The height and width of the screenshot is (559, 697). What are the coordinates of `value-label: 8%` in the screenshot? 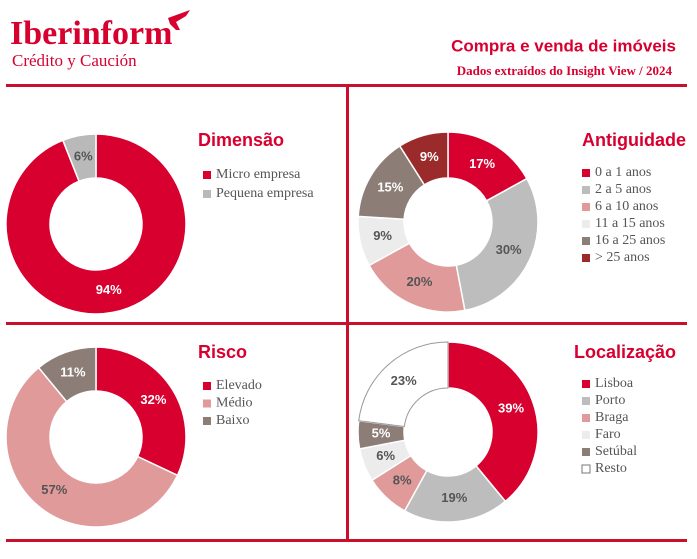 It's located at (402, 479).